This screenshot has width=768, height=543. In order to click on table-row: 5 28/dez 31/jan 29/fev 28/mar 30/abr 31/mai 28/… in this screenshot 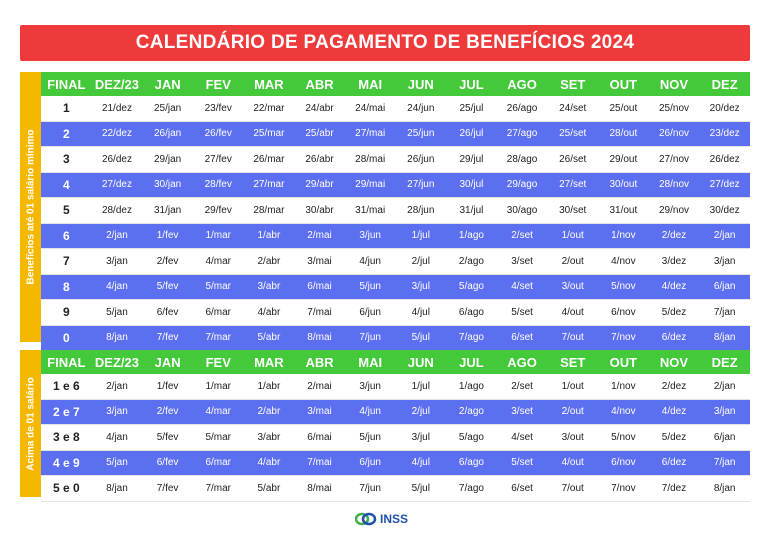, I will do `click(395, 210)`.